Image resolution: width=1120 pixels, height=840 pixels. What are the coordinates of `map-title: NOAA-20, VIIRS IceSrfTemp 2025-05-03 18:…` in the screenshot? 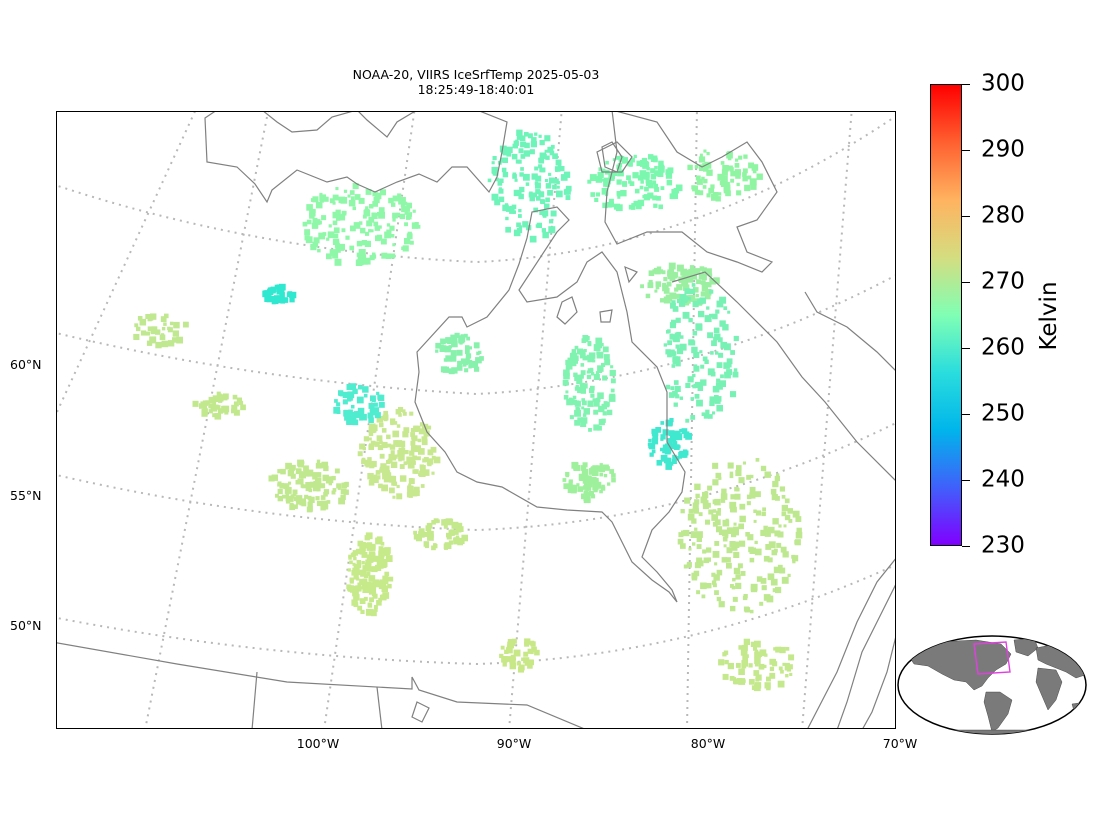 It's located at (476, 82).